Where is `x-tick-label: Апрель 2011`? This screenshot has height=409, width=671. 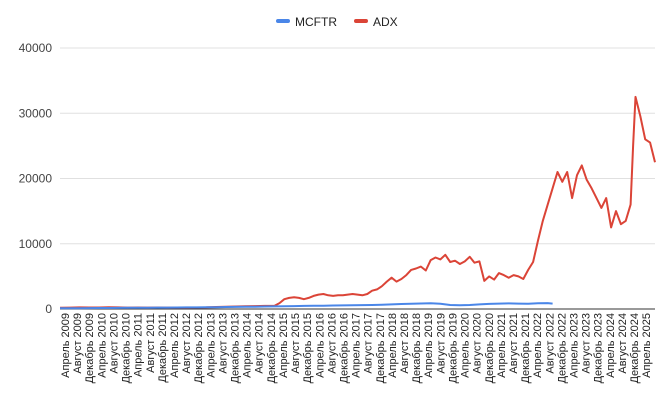
x-tick-label: Апрель 2011 is located at coordinates (139, 345).